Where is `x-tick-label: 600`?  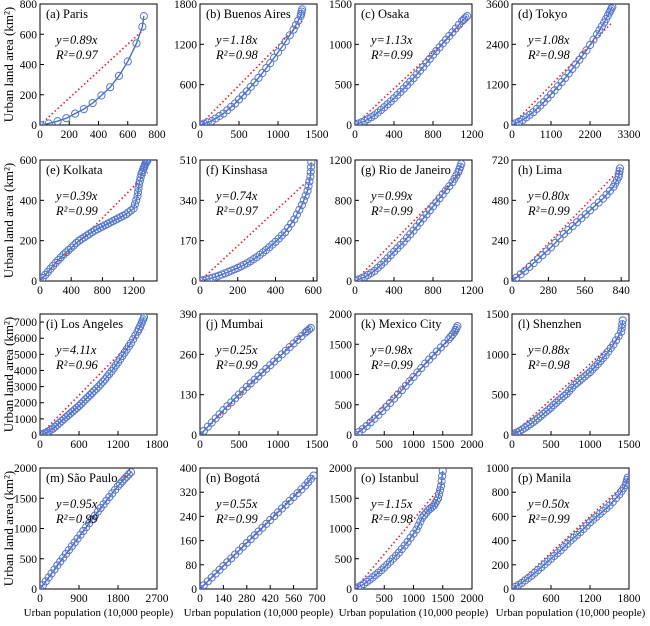
x-tick-label: 600 is located at coordinates (551, 599).